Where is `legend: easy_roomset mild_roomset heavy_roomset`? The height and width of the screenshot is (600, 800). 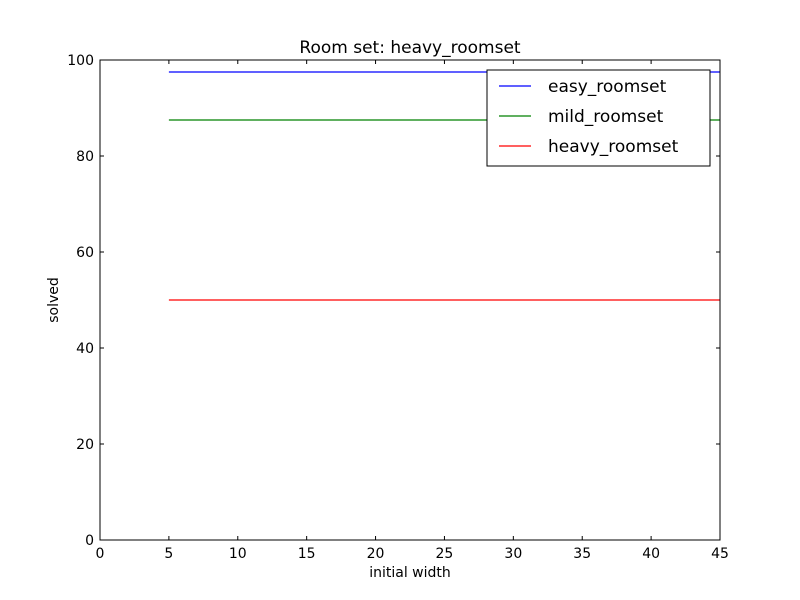 legend: easy_roomset mild_roomset heavy_roomset is located at coordinates (598, 118).